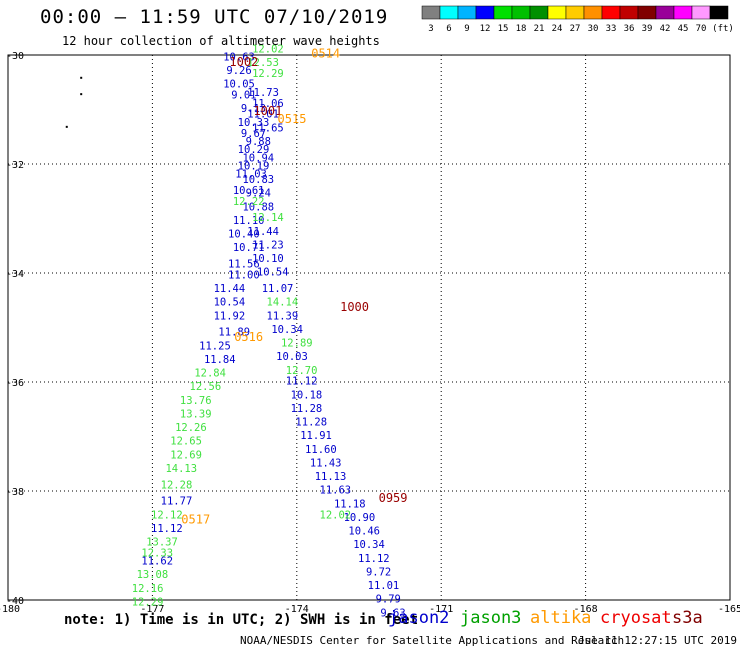 The height and width of the screenshot is (650, 740). Describe the element at coordinates (15, 329) in the screenshot. I see `y-tick-labels: -30 -32 -34 -36 -38 -40` at that location.